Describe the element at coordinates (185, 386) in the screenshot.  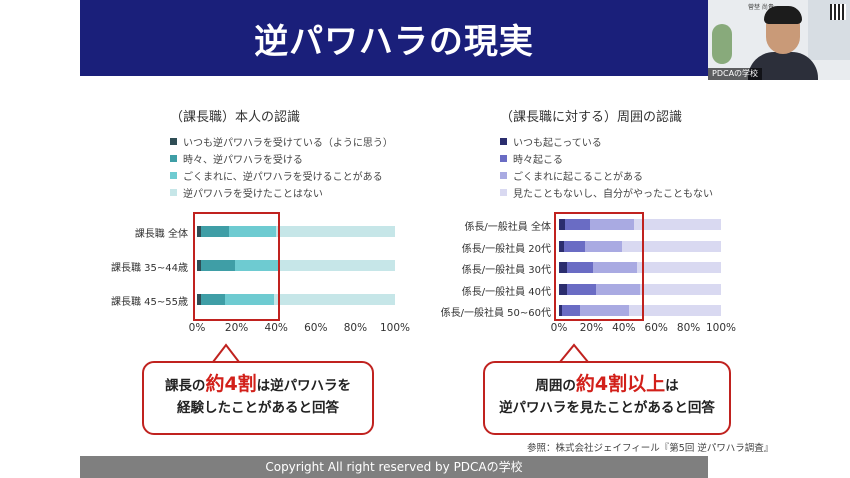
I see `left-callout-pre: 課長の` at that location.